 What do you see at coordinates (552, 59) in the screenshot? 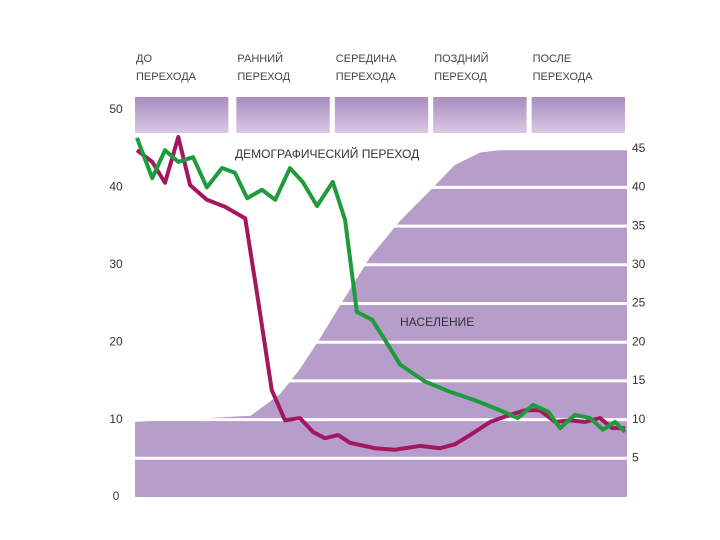
I see `stage-label: ПОСЛЕ` at bounding box center [552, 59].